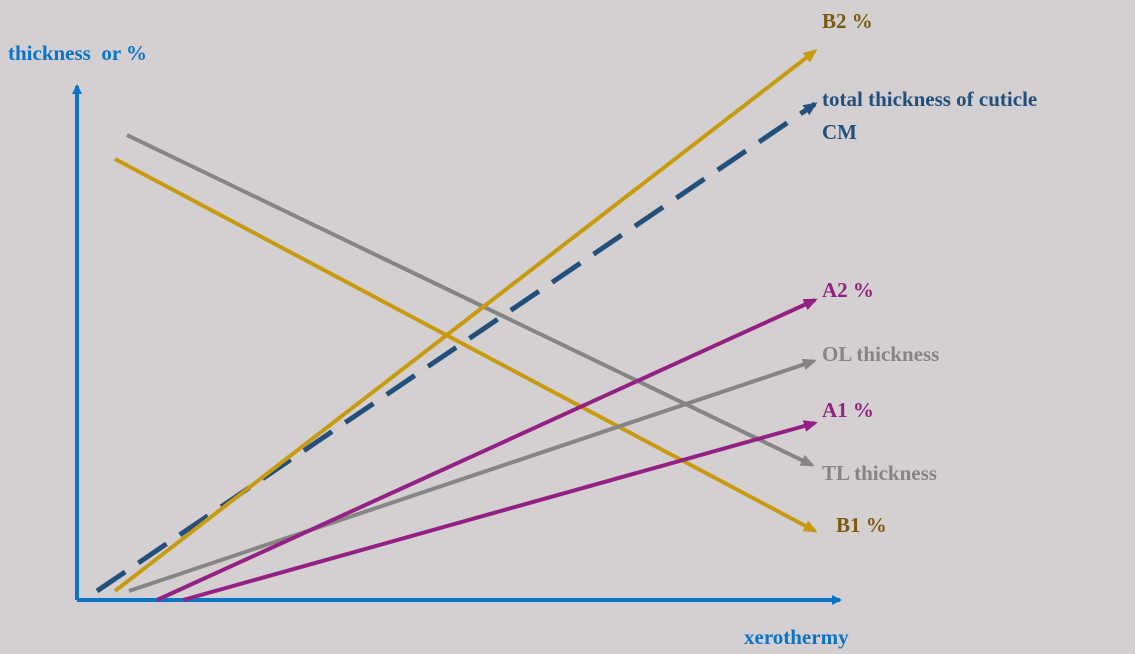 The image size is (1135, 654). What do you see at coordinates (879, 473) in the screenshot?
I see `tl-thickness-label: TL thickness` at bounding box center [879, 473].